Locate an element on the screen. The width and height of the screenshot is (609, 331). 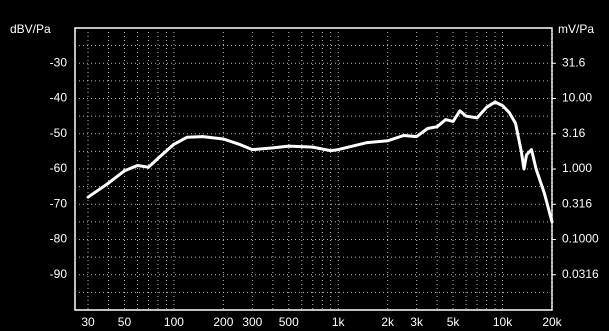
y-tick-label: -30 is located at coordinates (59, 62).